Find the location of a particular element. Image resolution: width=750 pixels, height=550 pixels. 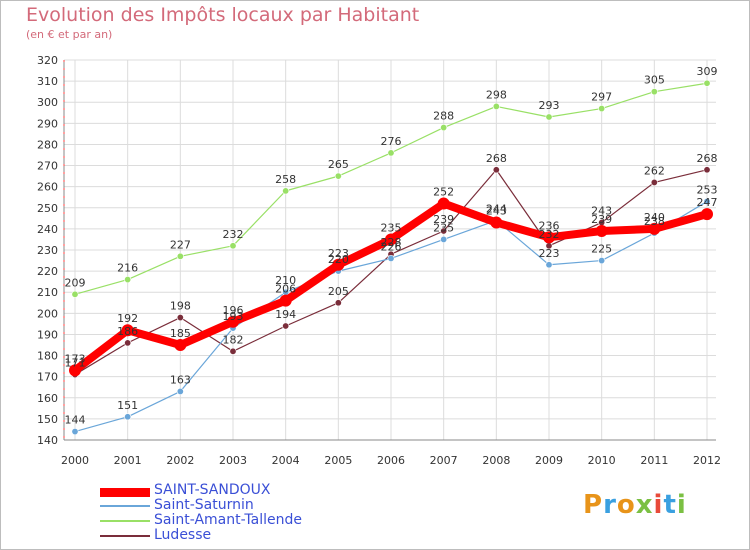

data-label: 163 is located at coordinates (180, 379).